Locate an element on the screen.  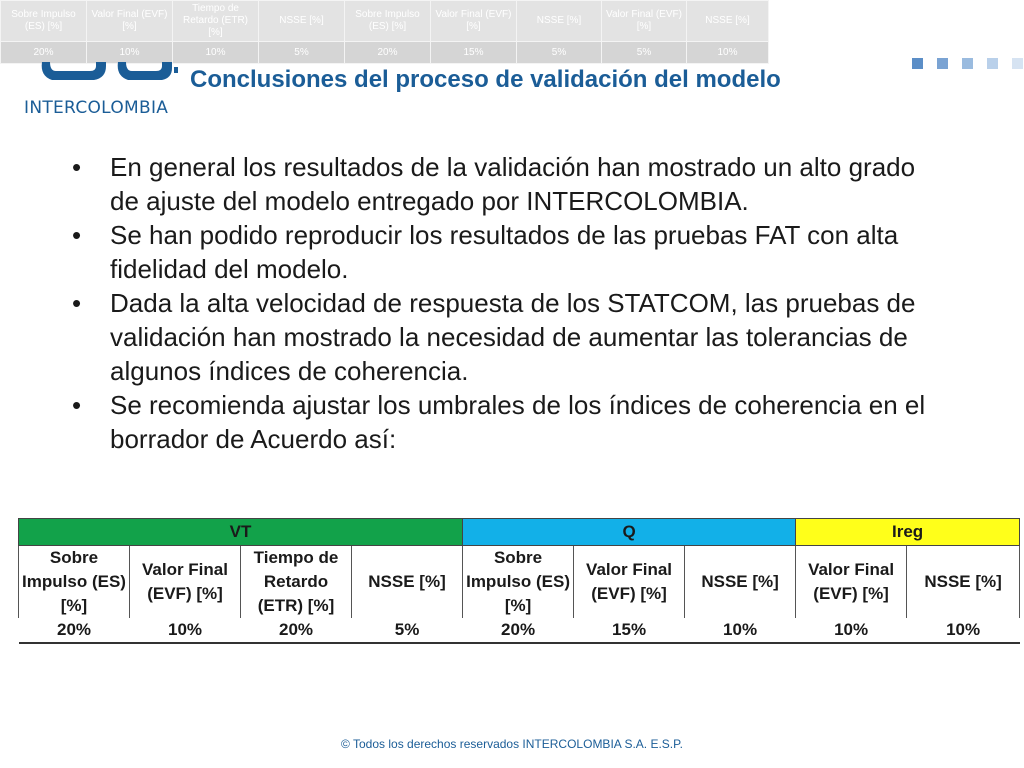
logo-mark-icon is located at coordinates (109, 71).